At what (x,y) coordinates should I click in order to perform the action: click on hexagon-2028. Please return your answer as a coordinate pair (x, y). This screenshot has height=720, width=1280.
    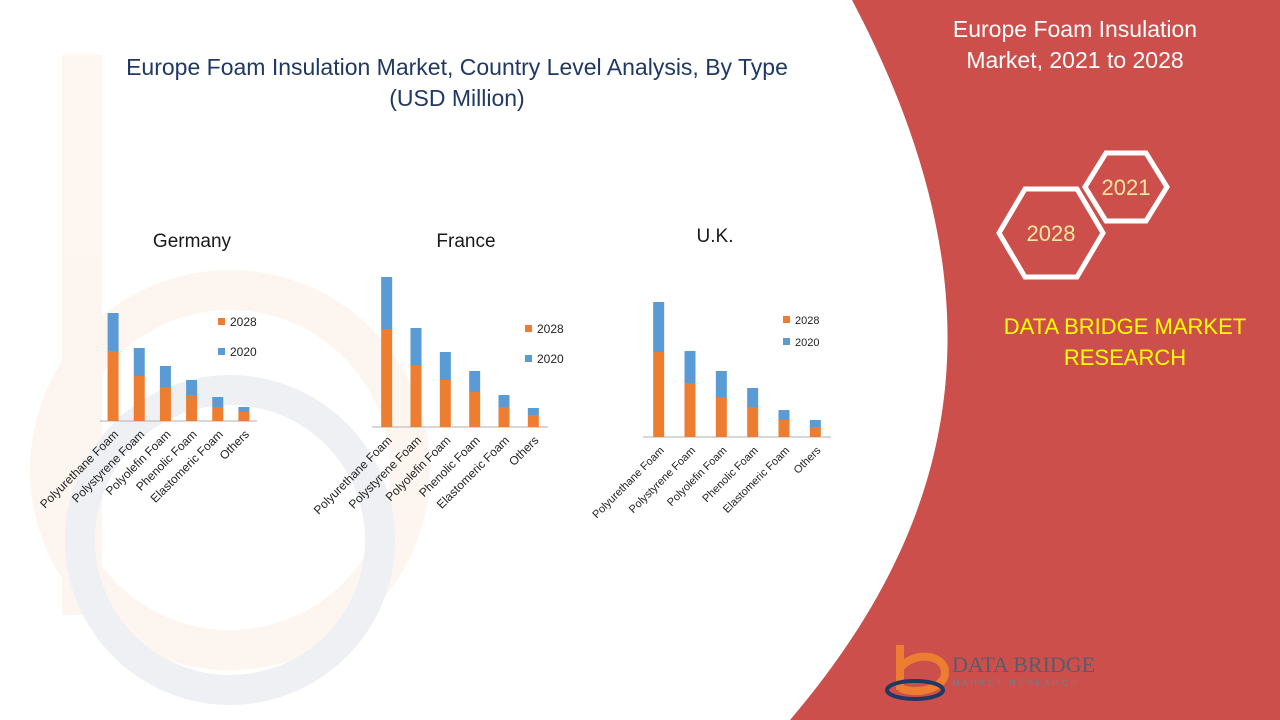
    Looking at the image, I should click on (1051, 233).